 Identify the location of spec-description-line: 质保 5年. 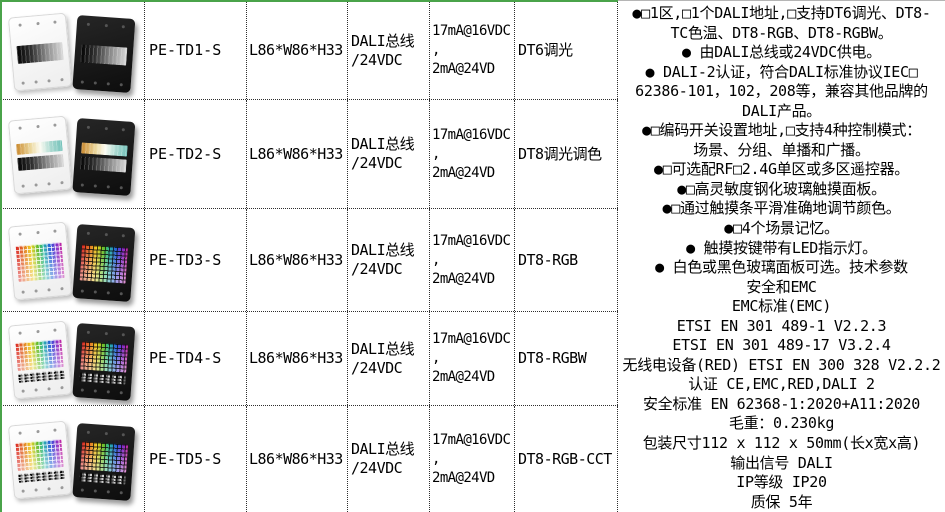
(781, 501).